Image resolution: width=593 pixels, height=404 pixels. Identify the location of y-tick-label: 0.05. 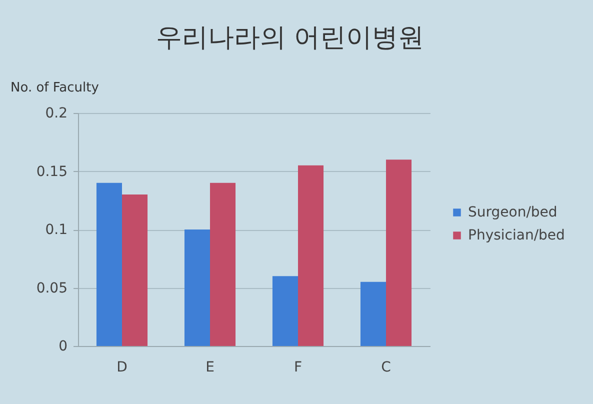
(52, 288).